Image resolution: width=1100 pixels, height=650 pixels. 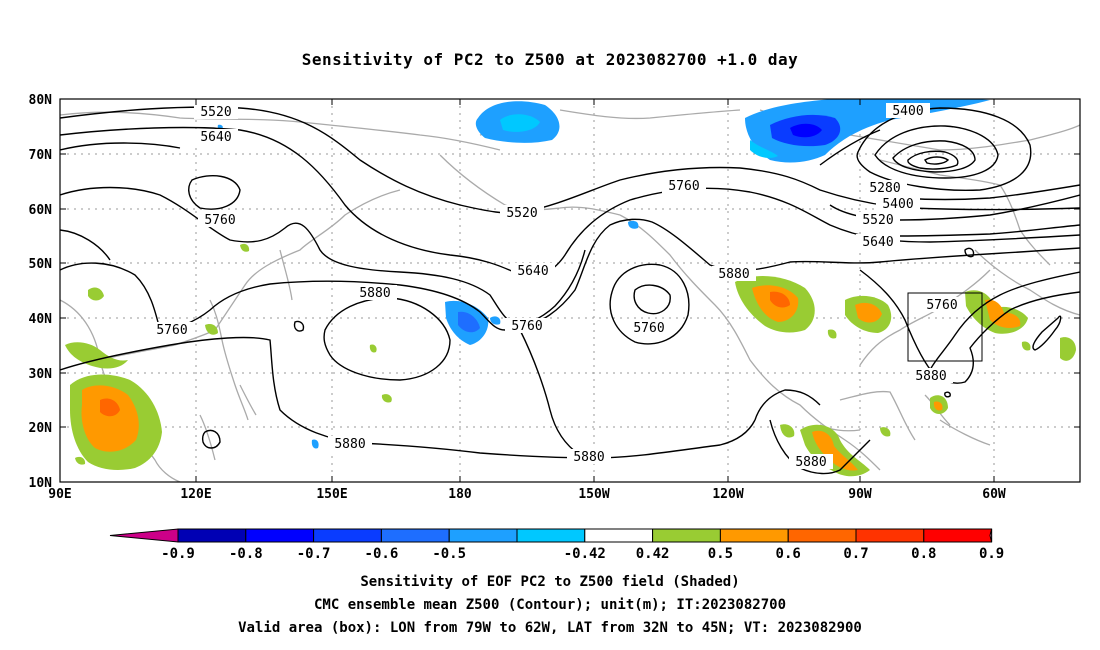 What do you see at coordinates (460, 494) in the screenshot?
I see `lon-tick-label: 180` at bounding box center [460, 494].